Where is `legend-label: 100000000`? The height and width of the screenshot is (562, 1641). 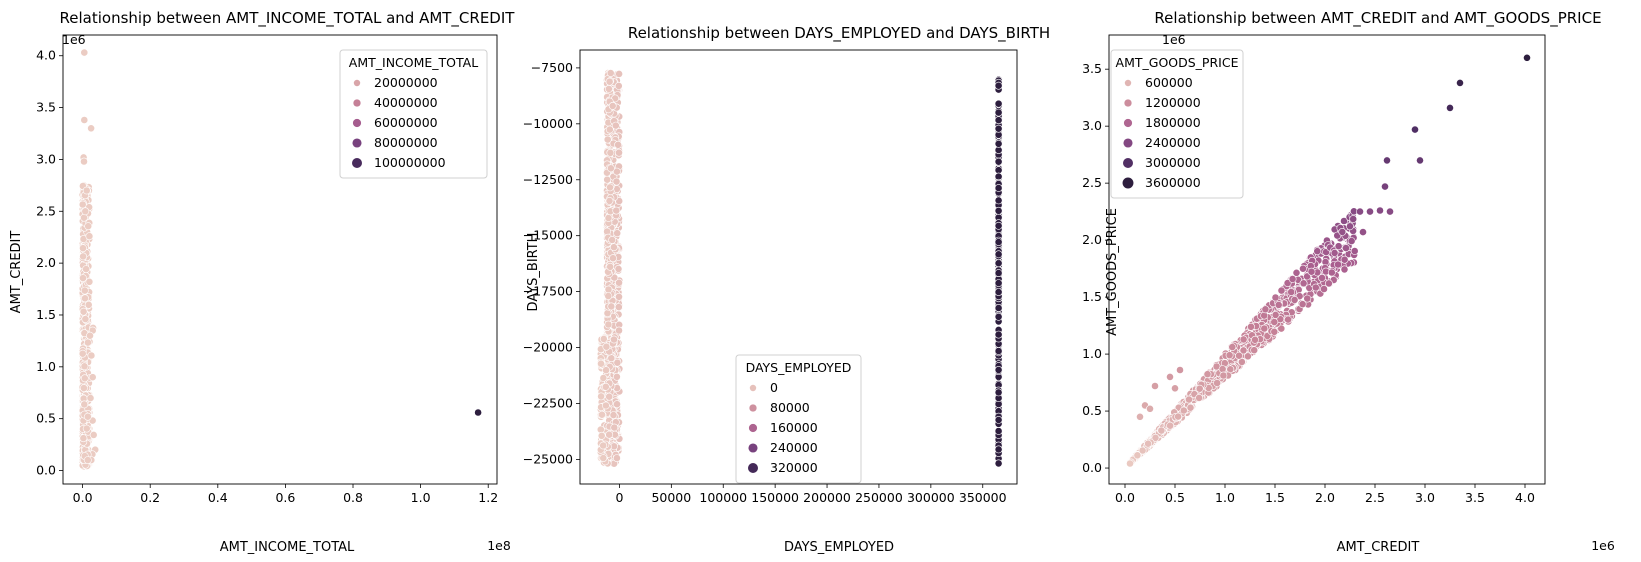
legend-label: 100000000 is located at coordinates (410, 162).